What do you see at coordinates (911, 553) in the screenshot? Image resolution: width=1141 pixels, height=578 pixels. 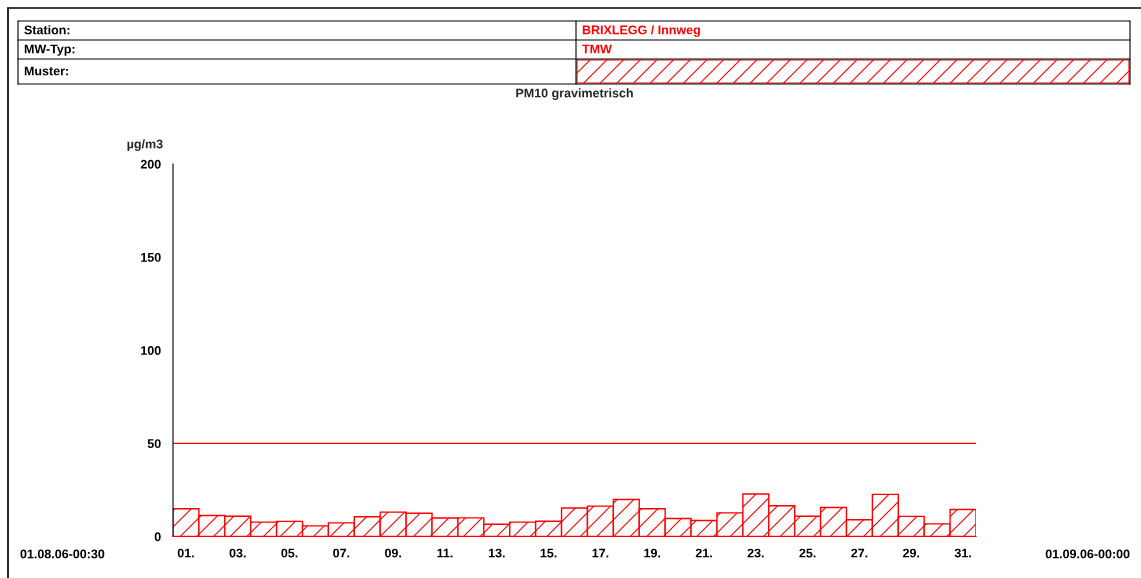 I see `x-tick-label: 29.` at bounding box center [911, 553].